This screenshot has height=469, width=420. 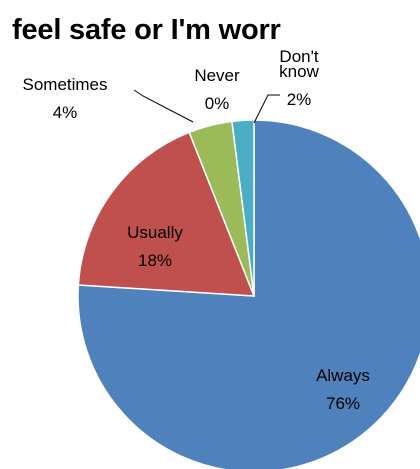 I want to click on slice-label-never: Never, so click(x=217, y=75).